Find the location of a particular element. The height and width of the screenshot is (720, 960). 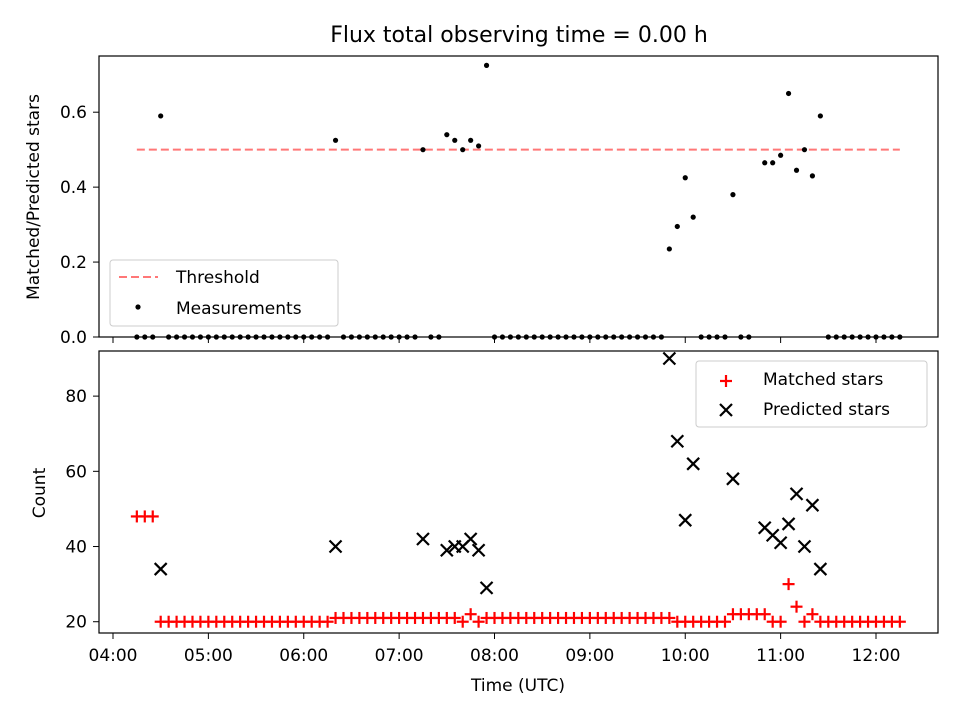

bottom-y-tick-label: 60 is located at coordinates (76, 472).